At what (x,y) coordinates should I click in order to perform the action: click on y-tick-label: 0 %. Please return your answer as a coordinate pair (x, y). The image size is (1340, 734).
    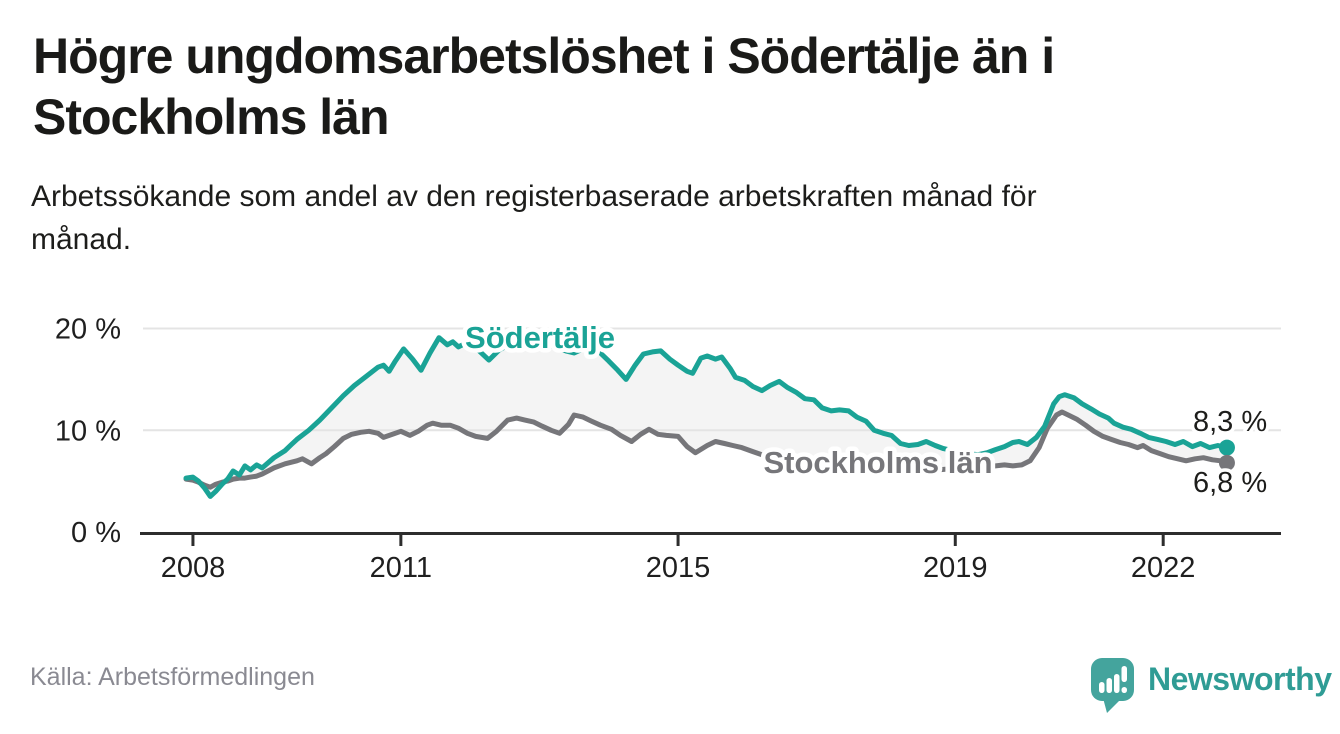
    Looking at the image, I should click on (96, 533).